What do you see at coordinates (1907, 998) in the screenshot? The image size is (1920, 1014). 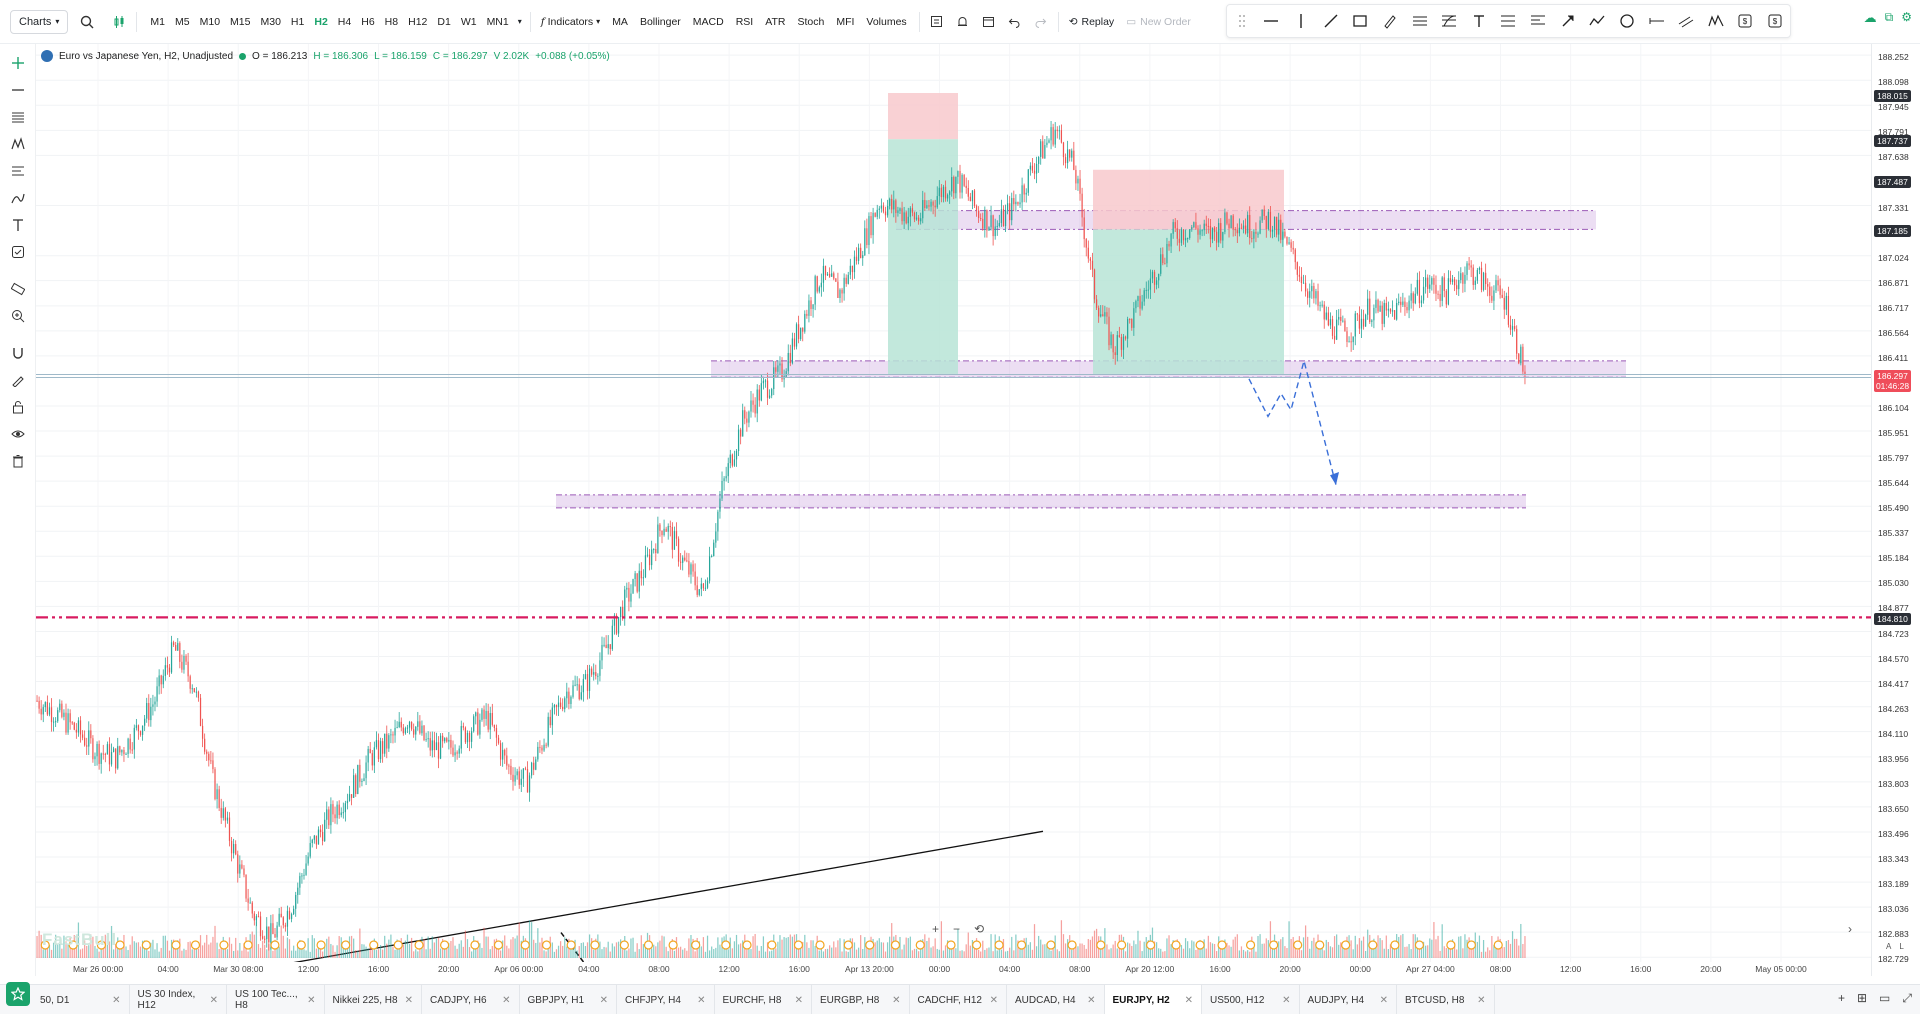 I see `fullscreen-icon: ⤢` at bounding box center [1907, 998].